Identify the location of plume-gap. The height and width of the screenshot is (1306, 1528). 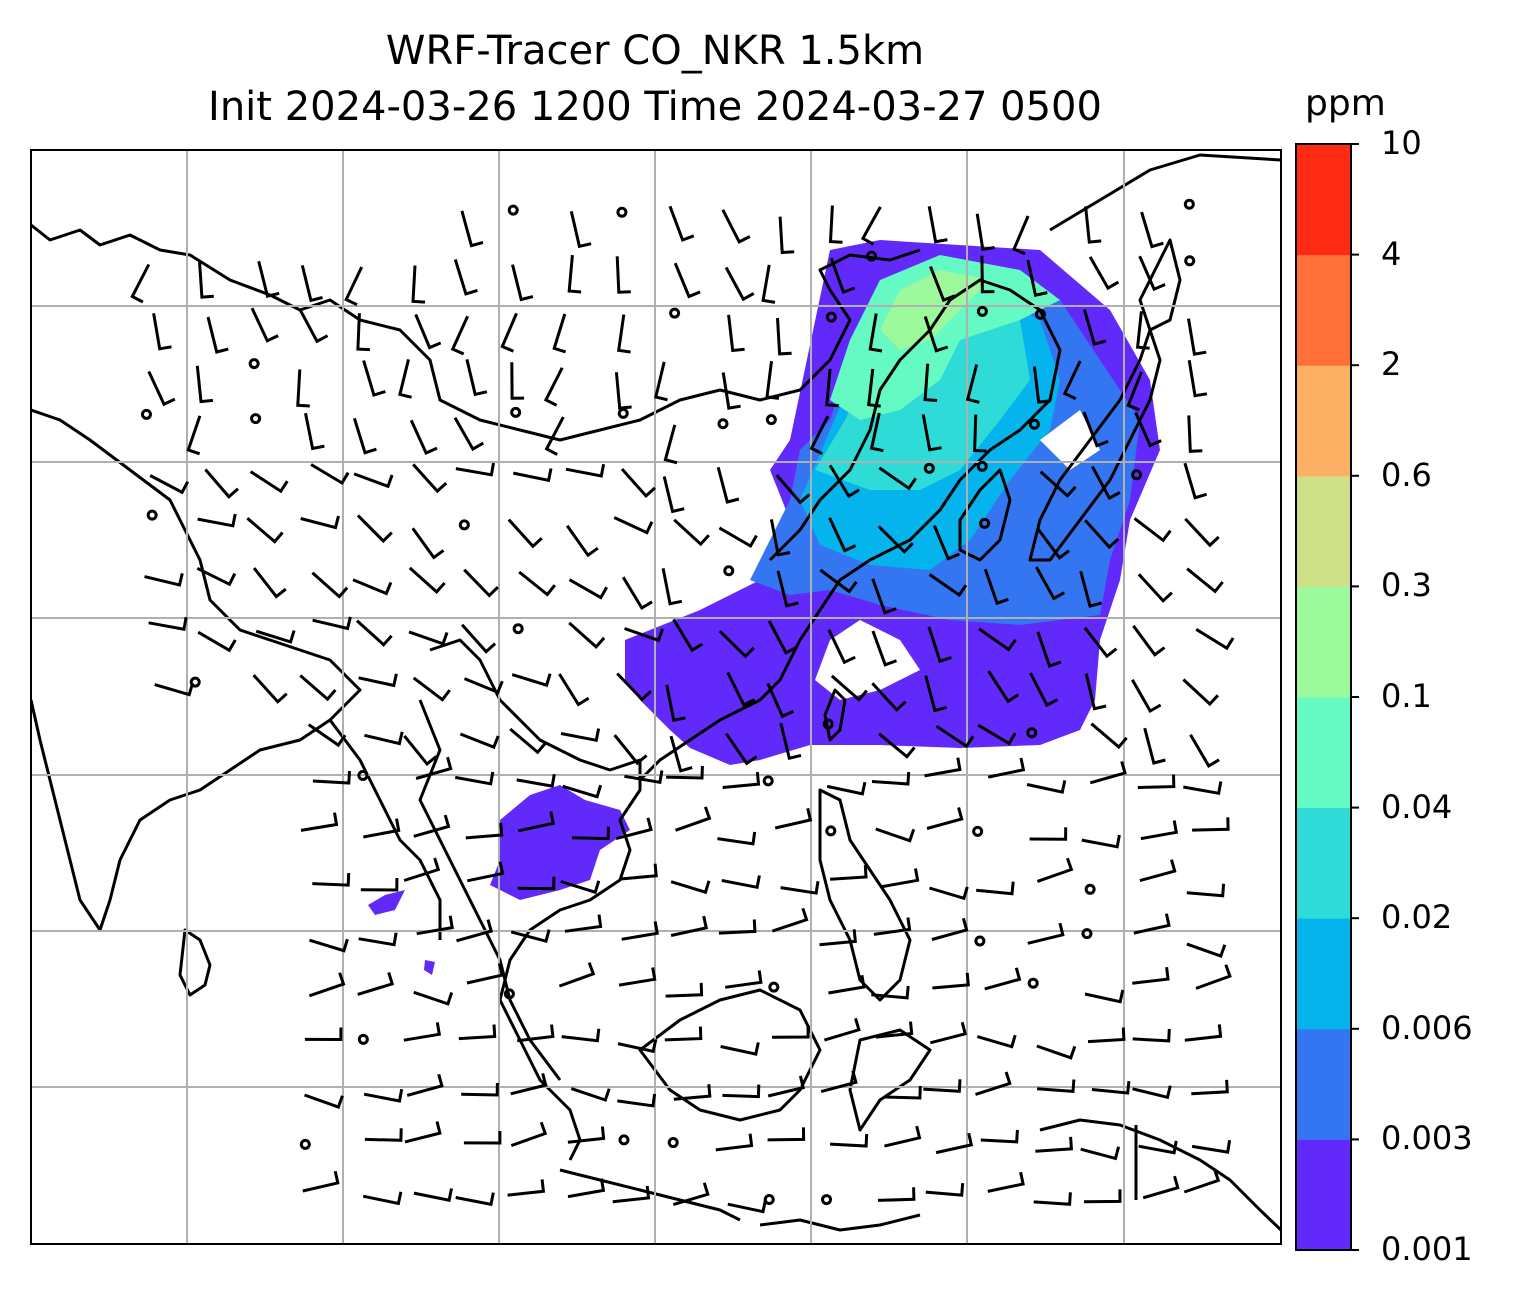
(1070, 440).